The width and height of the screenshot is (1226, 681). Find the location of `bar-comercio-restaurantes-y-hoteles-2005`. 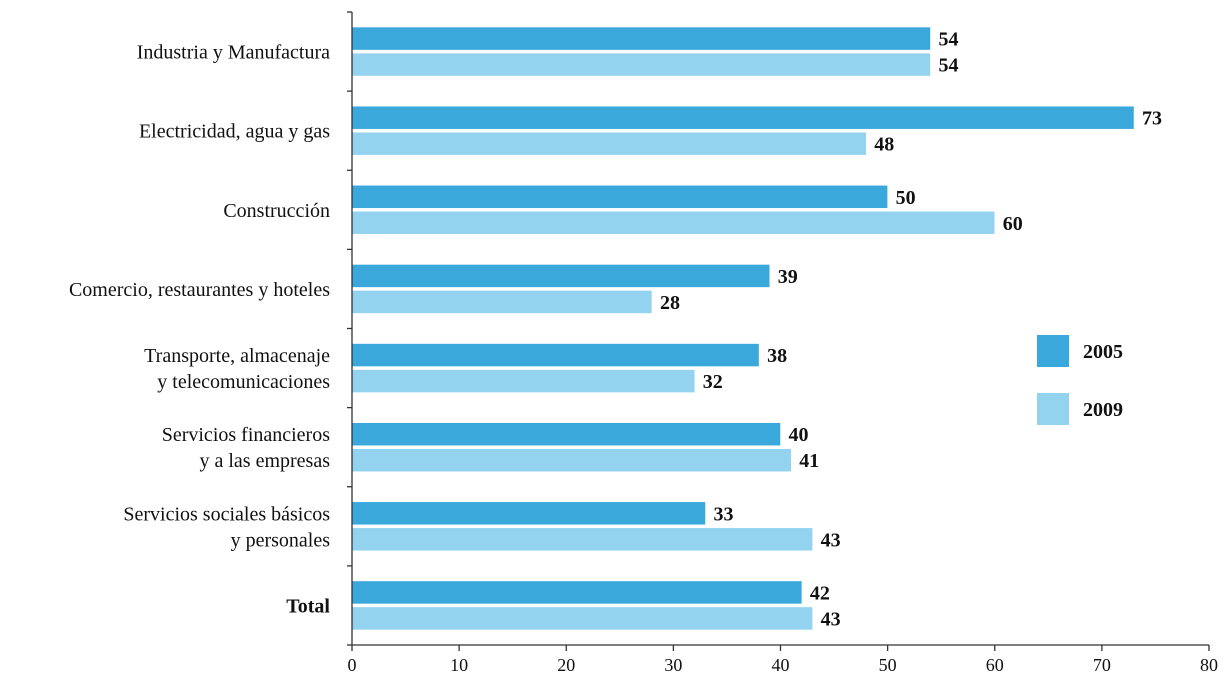

bar-comercio-restaurantes-y-hoteles-2005 is located at coordinates (561, 276).